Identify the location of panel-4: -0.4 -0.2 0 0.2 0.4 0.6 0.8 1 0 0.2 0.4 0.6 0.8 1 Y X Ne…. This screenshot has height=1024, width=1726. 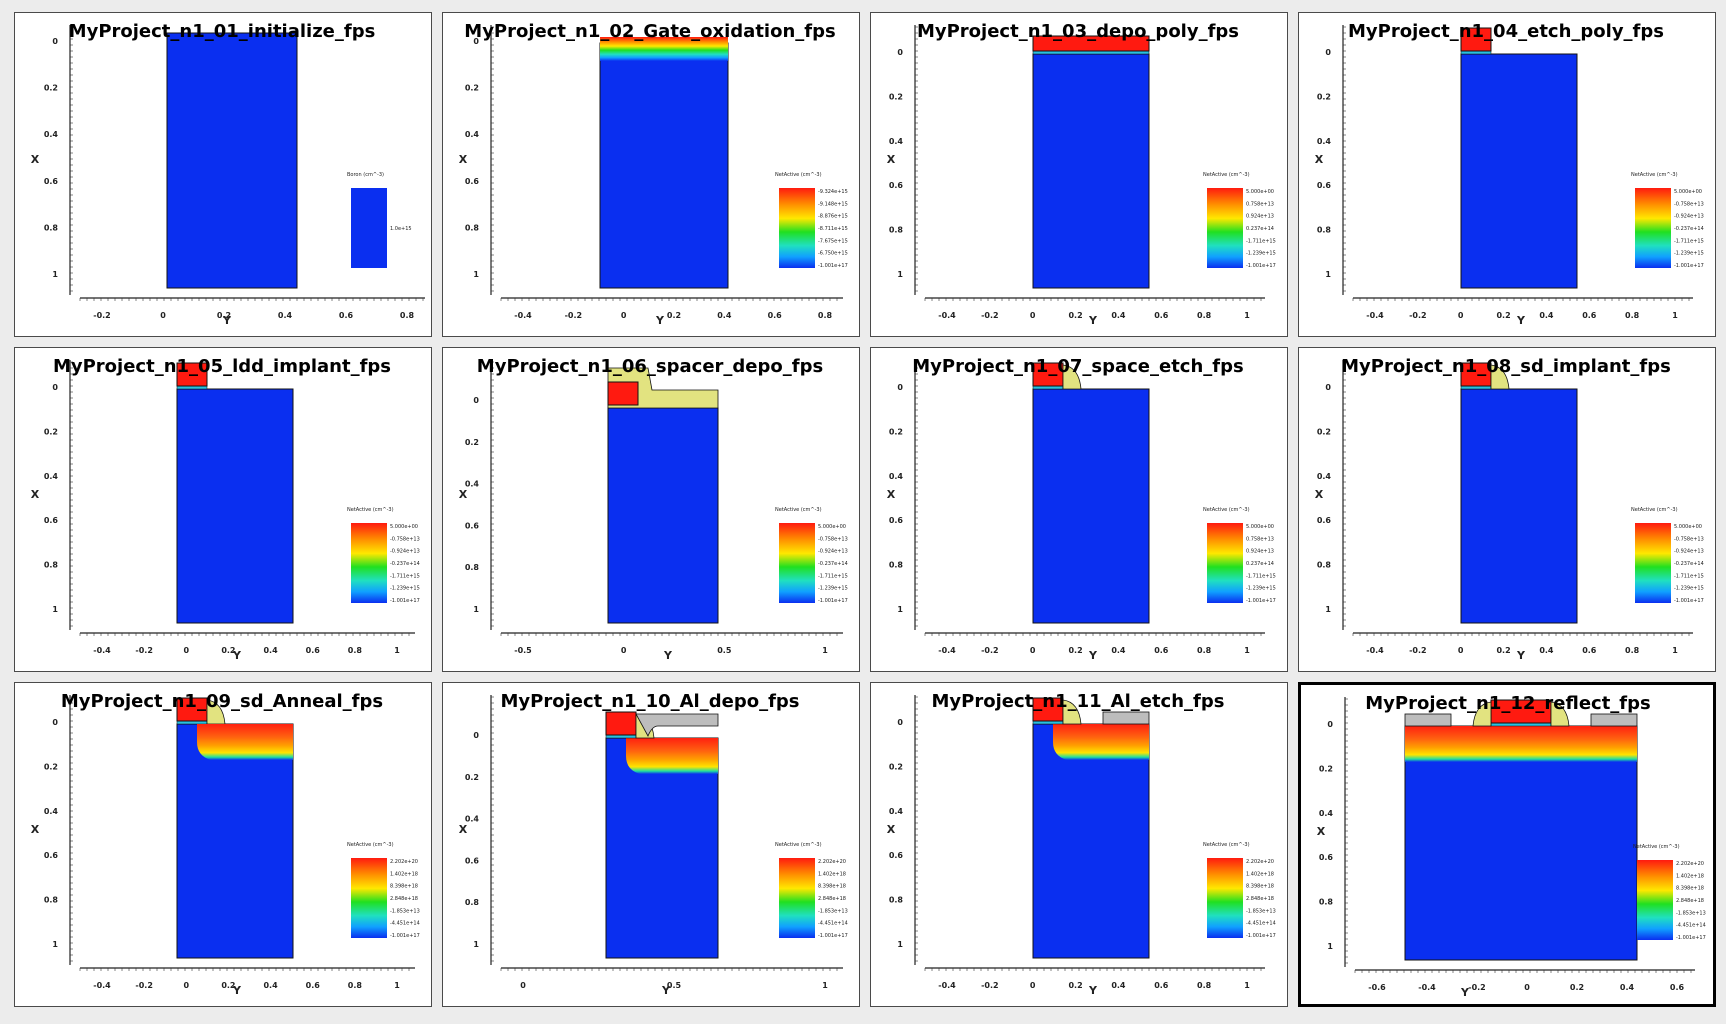
(1507, 174).